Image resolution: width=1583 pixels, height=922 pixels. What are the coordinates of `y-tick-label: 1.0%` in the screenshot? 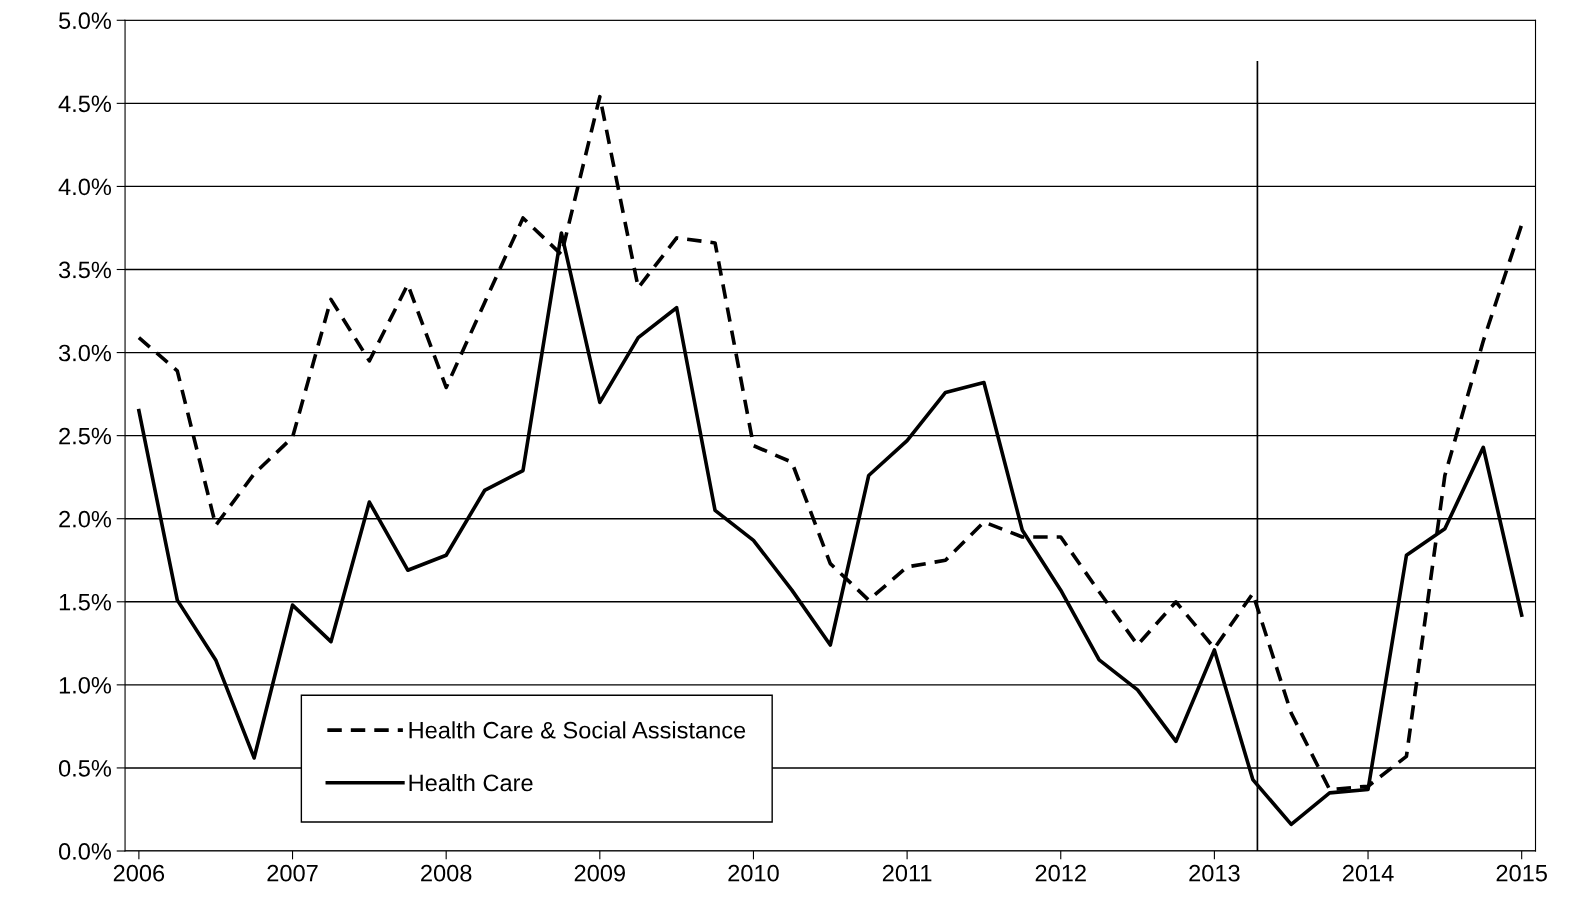 It's located at (85, 685).